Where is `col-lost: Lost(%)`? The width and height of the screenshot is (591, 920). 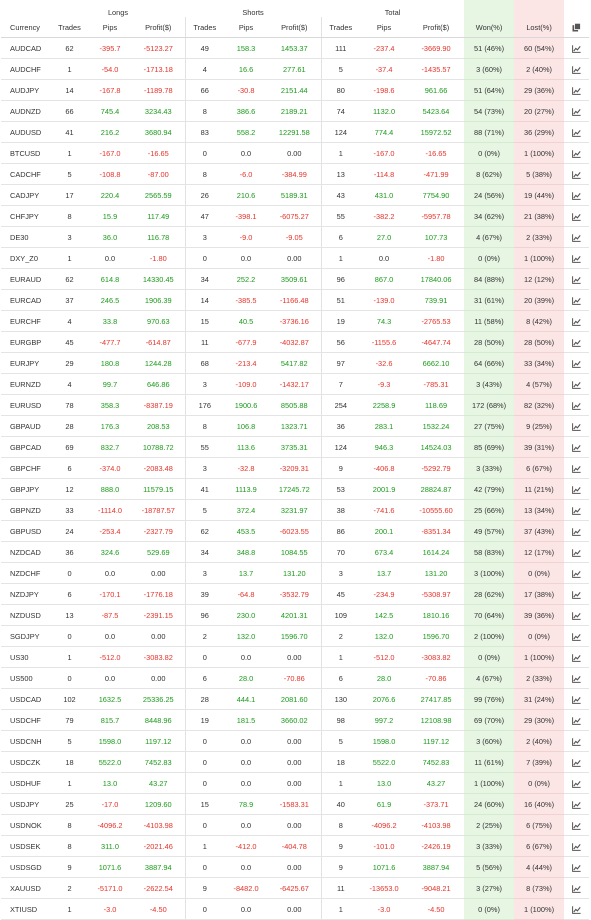 col-lost: Lost(%) is located at coordinates (539, 27).